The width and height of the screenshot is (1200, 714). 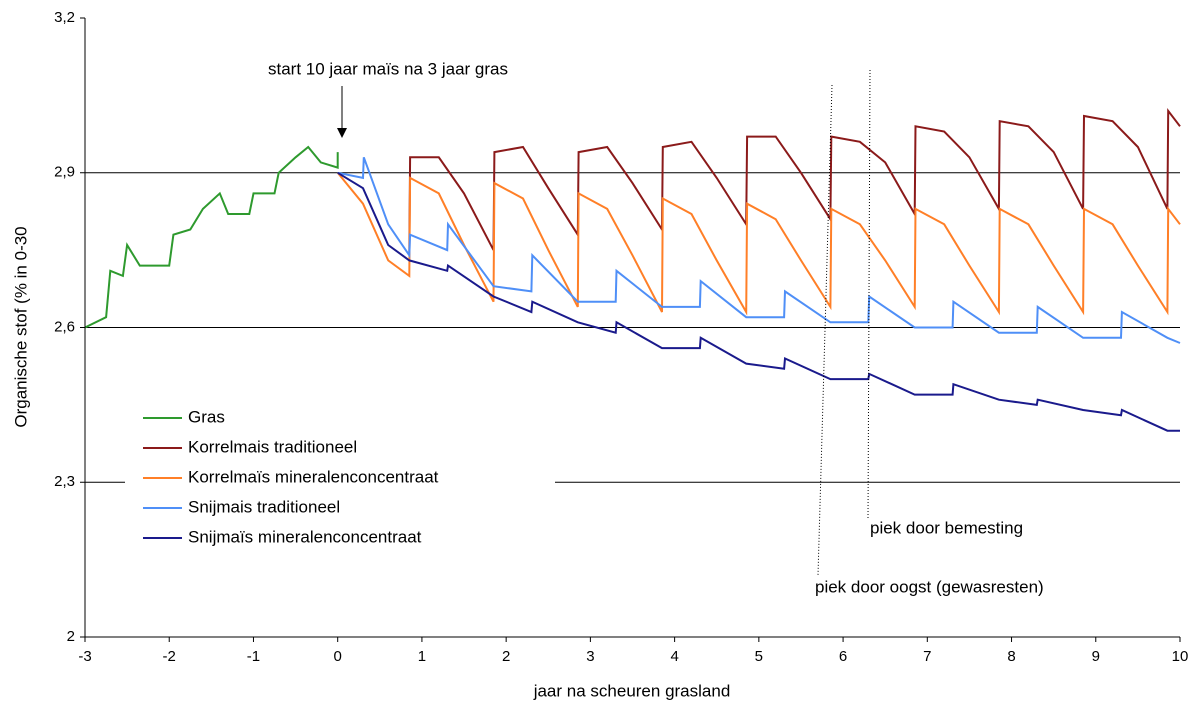 I want to click on arrow-head, so click(x=342, y=133).